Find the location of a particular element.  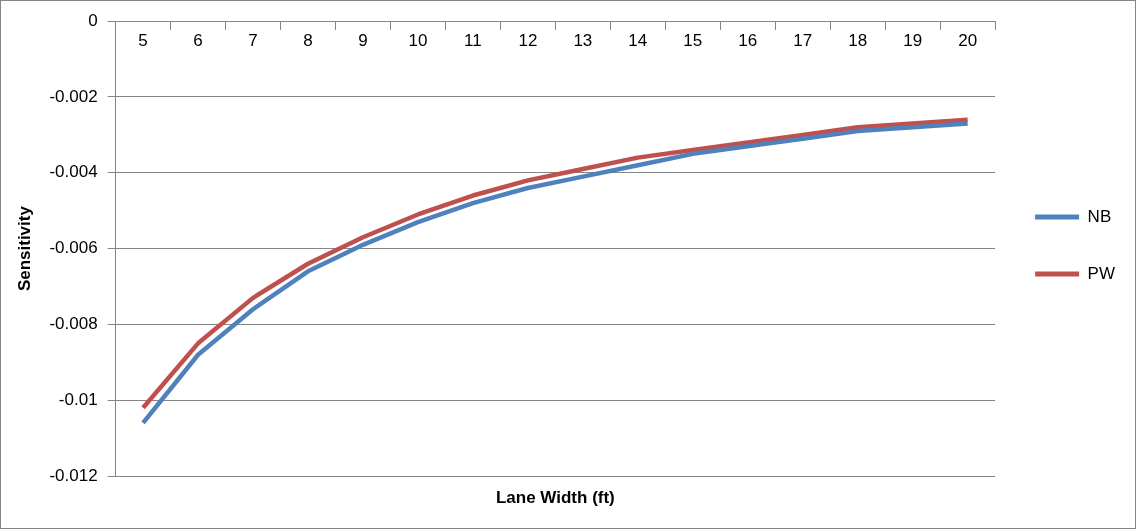

x-tick-label: 19 is located at coordinates (913, 41).